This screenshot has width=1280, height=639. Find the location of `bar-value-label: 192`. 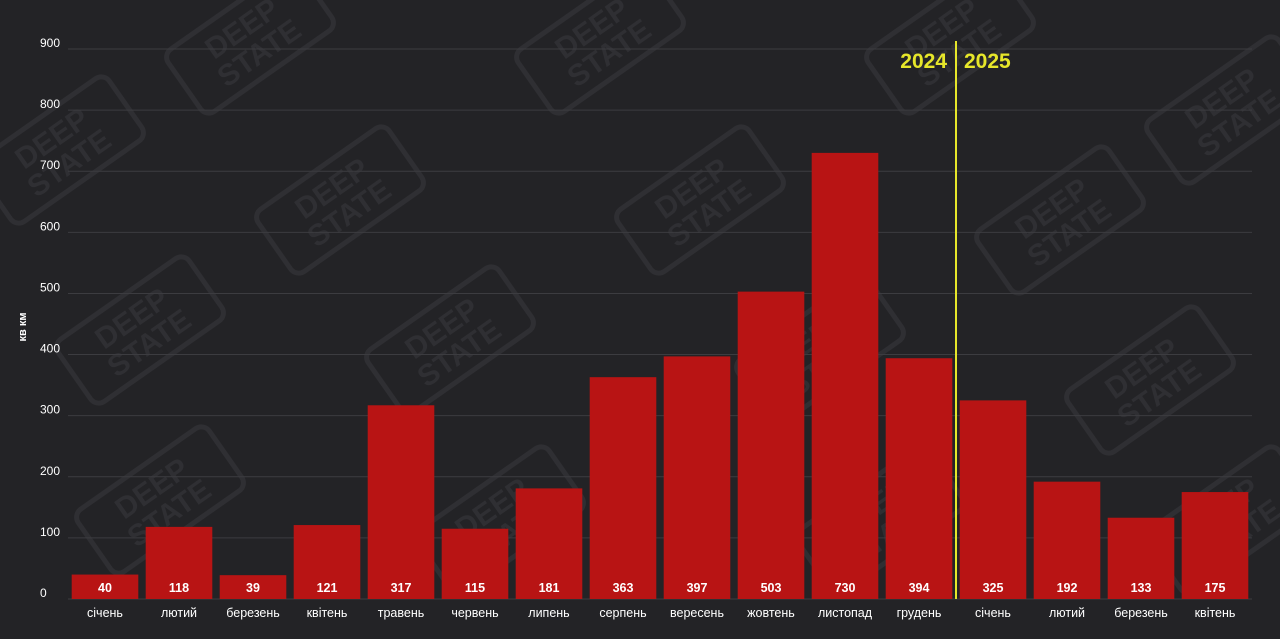

bar-value-label: 192 is located at coordinates (1067, 588).